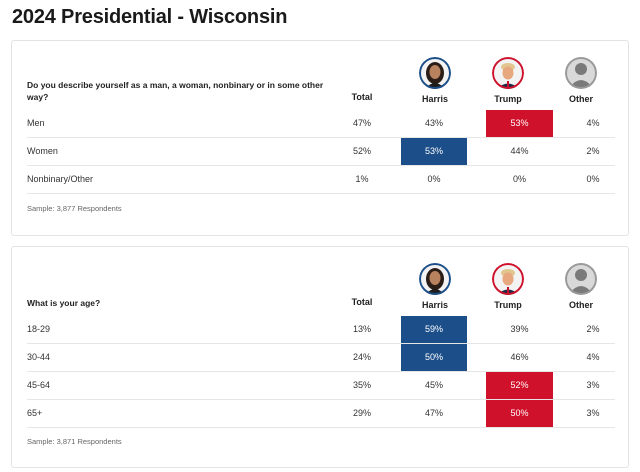  Describe the element at coordinates (321, 180) in the screenshot. I see `table-row: Nonbinary/Other 1% 0% 0% 0%` at that location.